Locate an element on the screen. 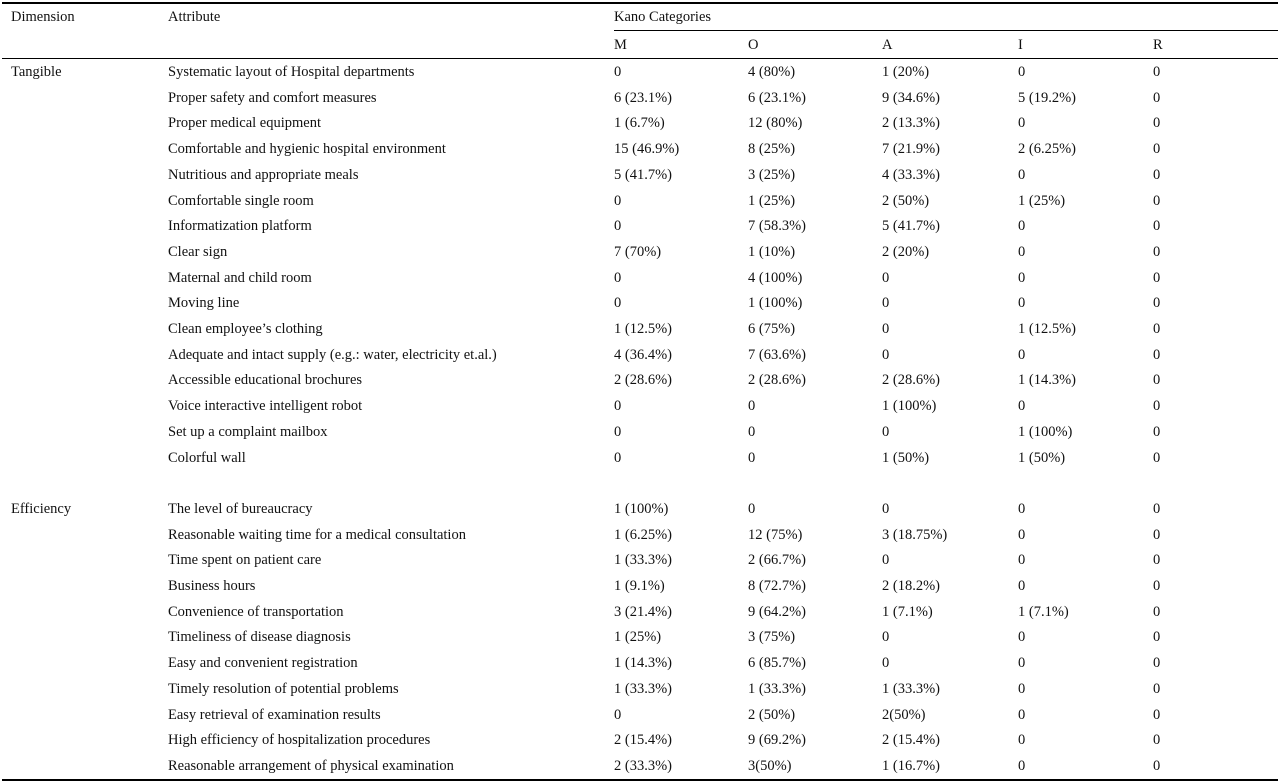 The width and height of the screenshot is (1280, 784). value-cell-a: 2(50%) is located at coordinates (904, 715).